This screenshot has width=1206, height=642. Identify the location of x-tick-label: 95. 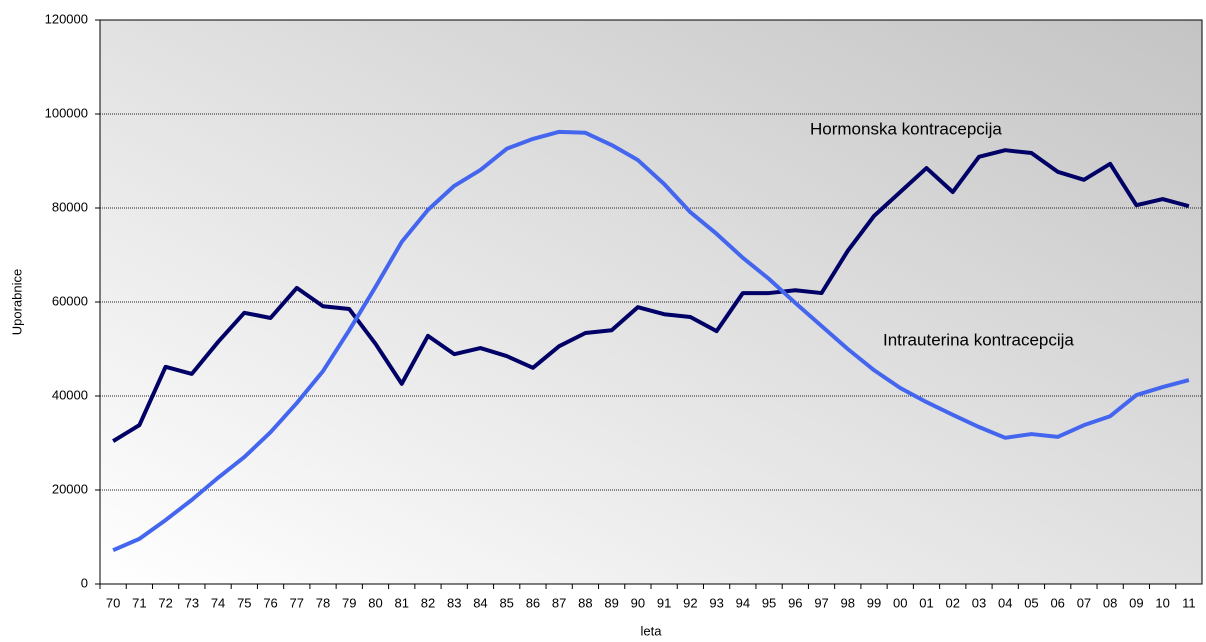
(769, 602).